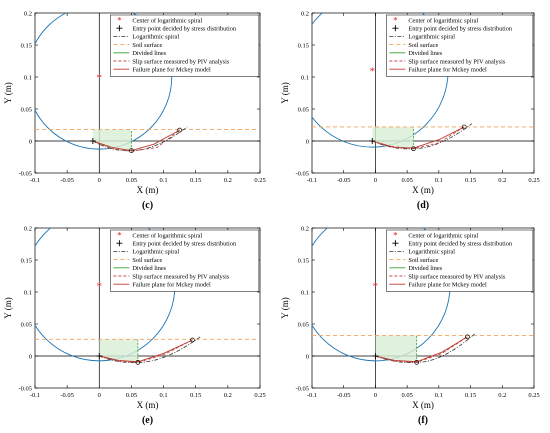 The height and width of the screenshot is (433, 550). I want to click on panel-label: (d), so click(423, 205).